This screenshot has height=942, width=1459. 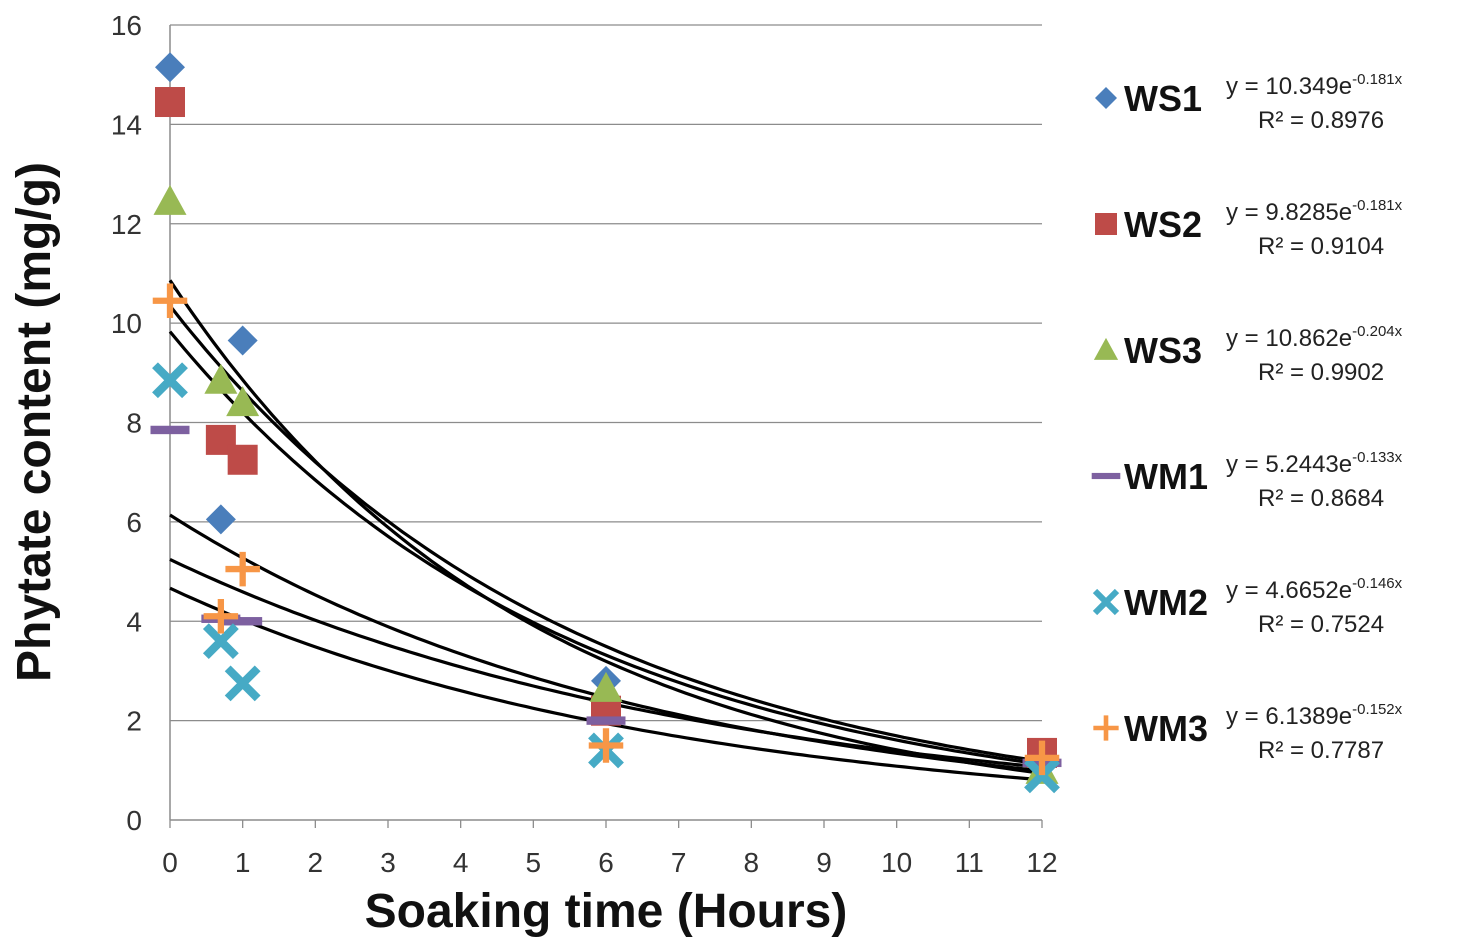 What do you see at coordinates (1314, 337) in the screenshot?
I see `equation-ws3: y = 10.862e-0.204x` at bounding box center [1314, 337].